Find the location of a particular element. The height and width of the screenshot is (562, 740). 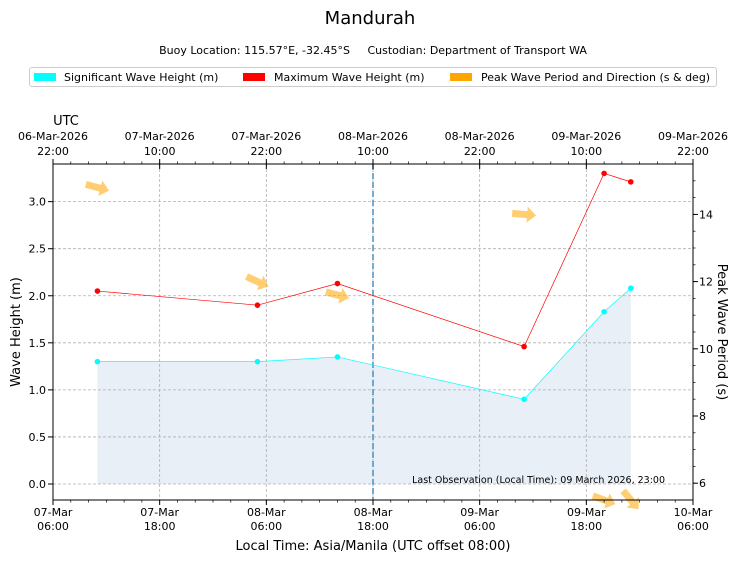

right-tick-label: 10 is located at coordinates (706, 349).